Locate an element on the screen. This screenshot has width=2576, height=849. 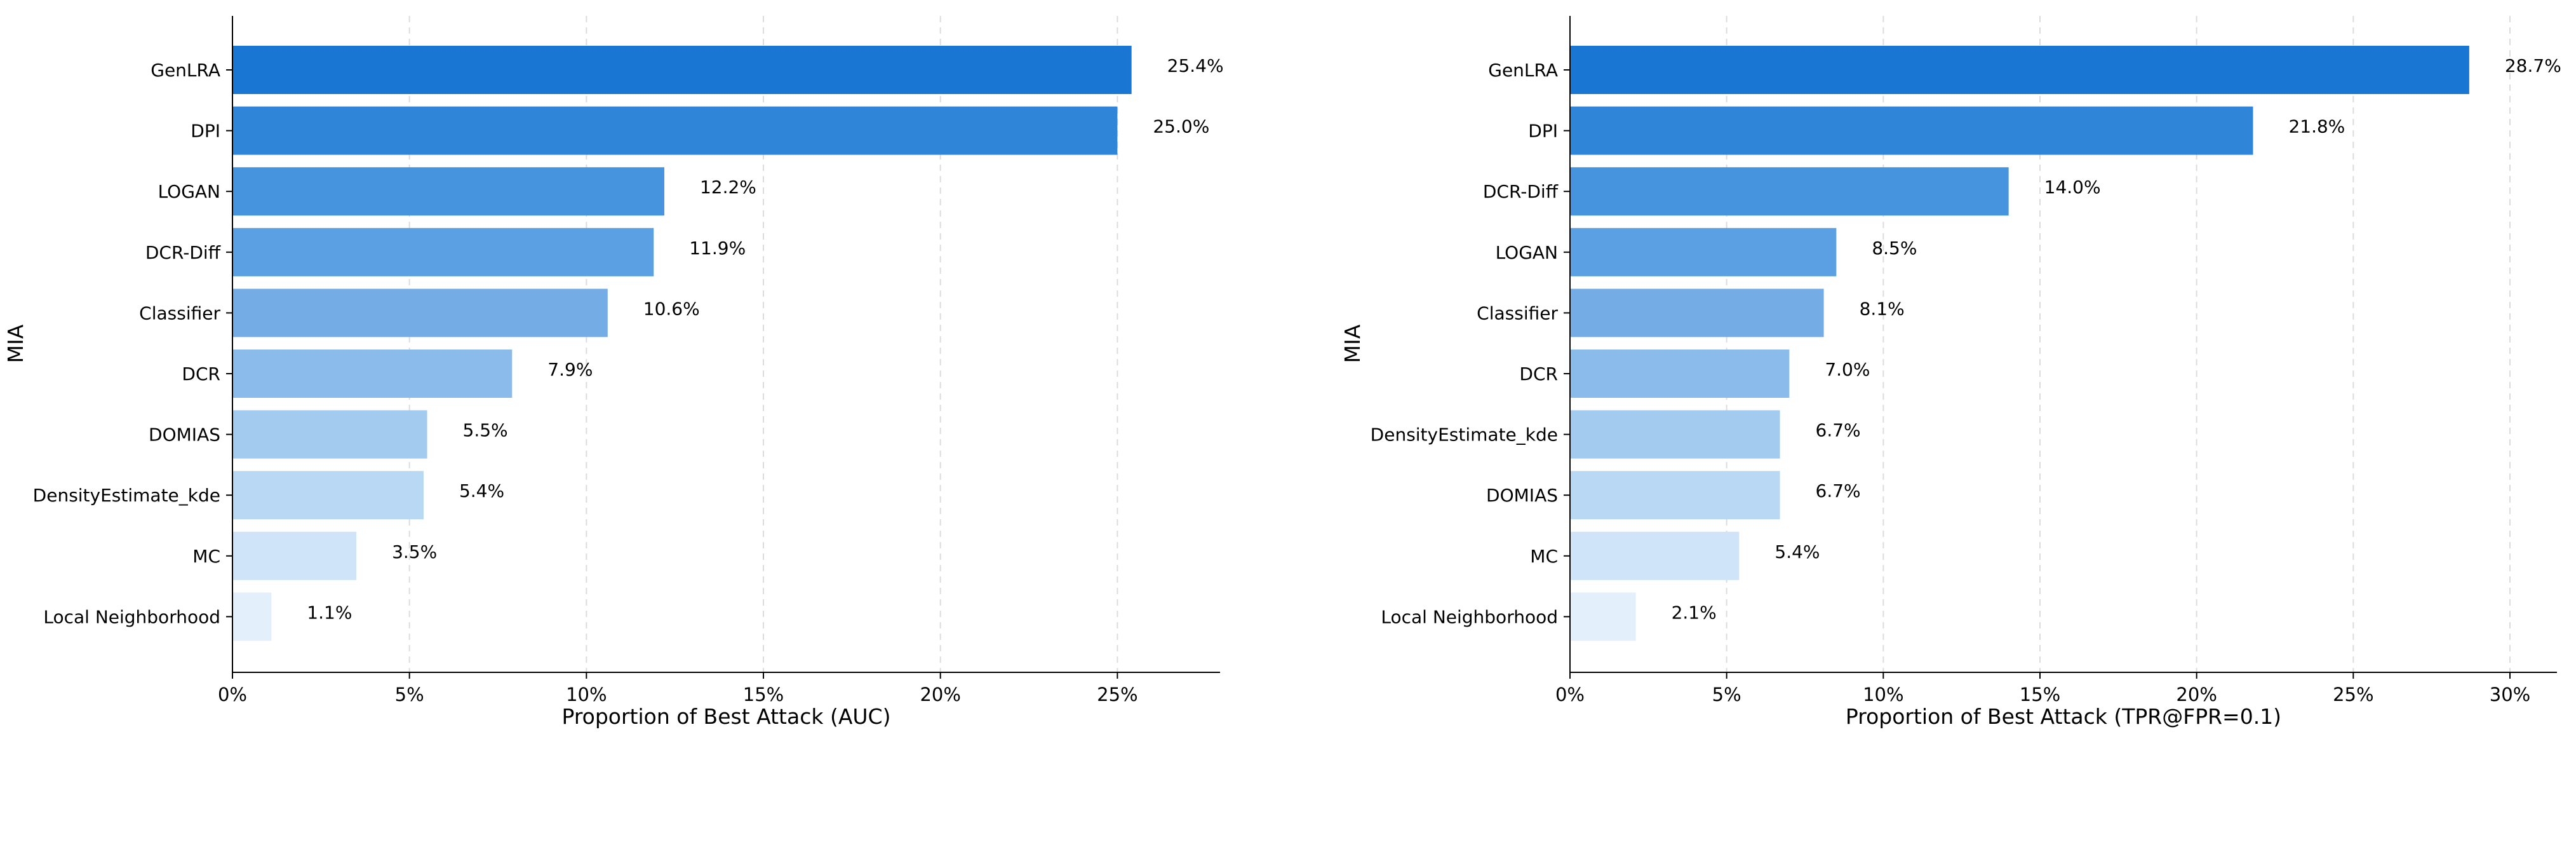
data-label: 8.1% is located at coordinates (1882, 308).